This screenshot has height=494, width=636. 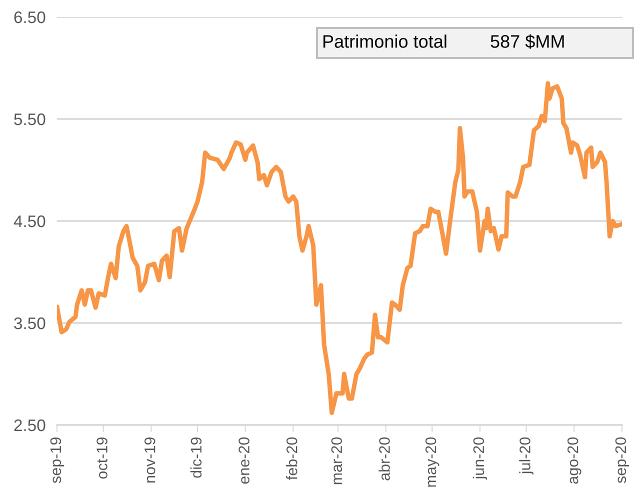 I want to click on x-tick-label: ene-20, so click(x=244, y=460).